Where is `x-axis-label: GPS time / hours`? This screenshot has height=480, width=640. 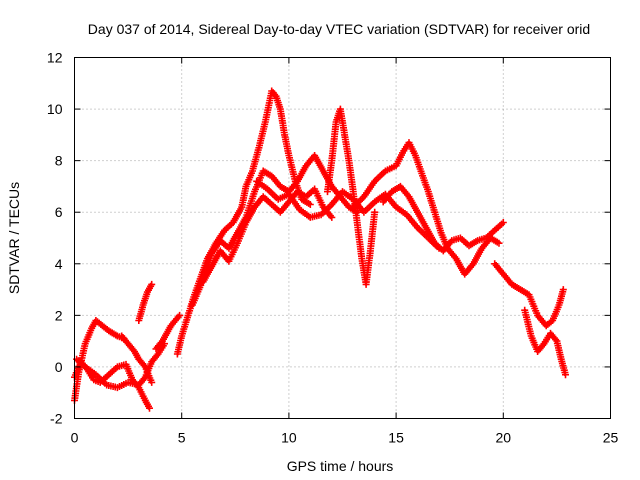
x-axis-label: GPS time / hours is located at coordinates (340, 466).